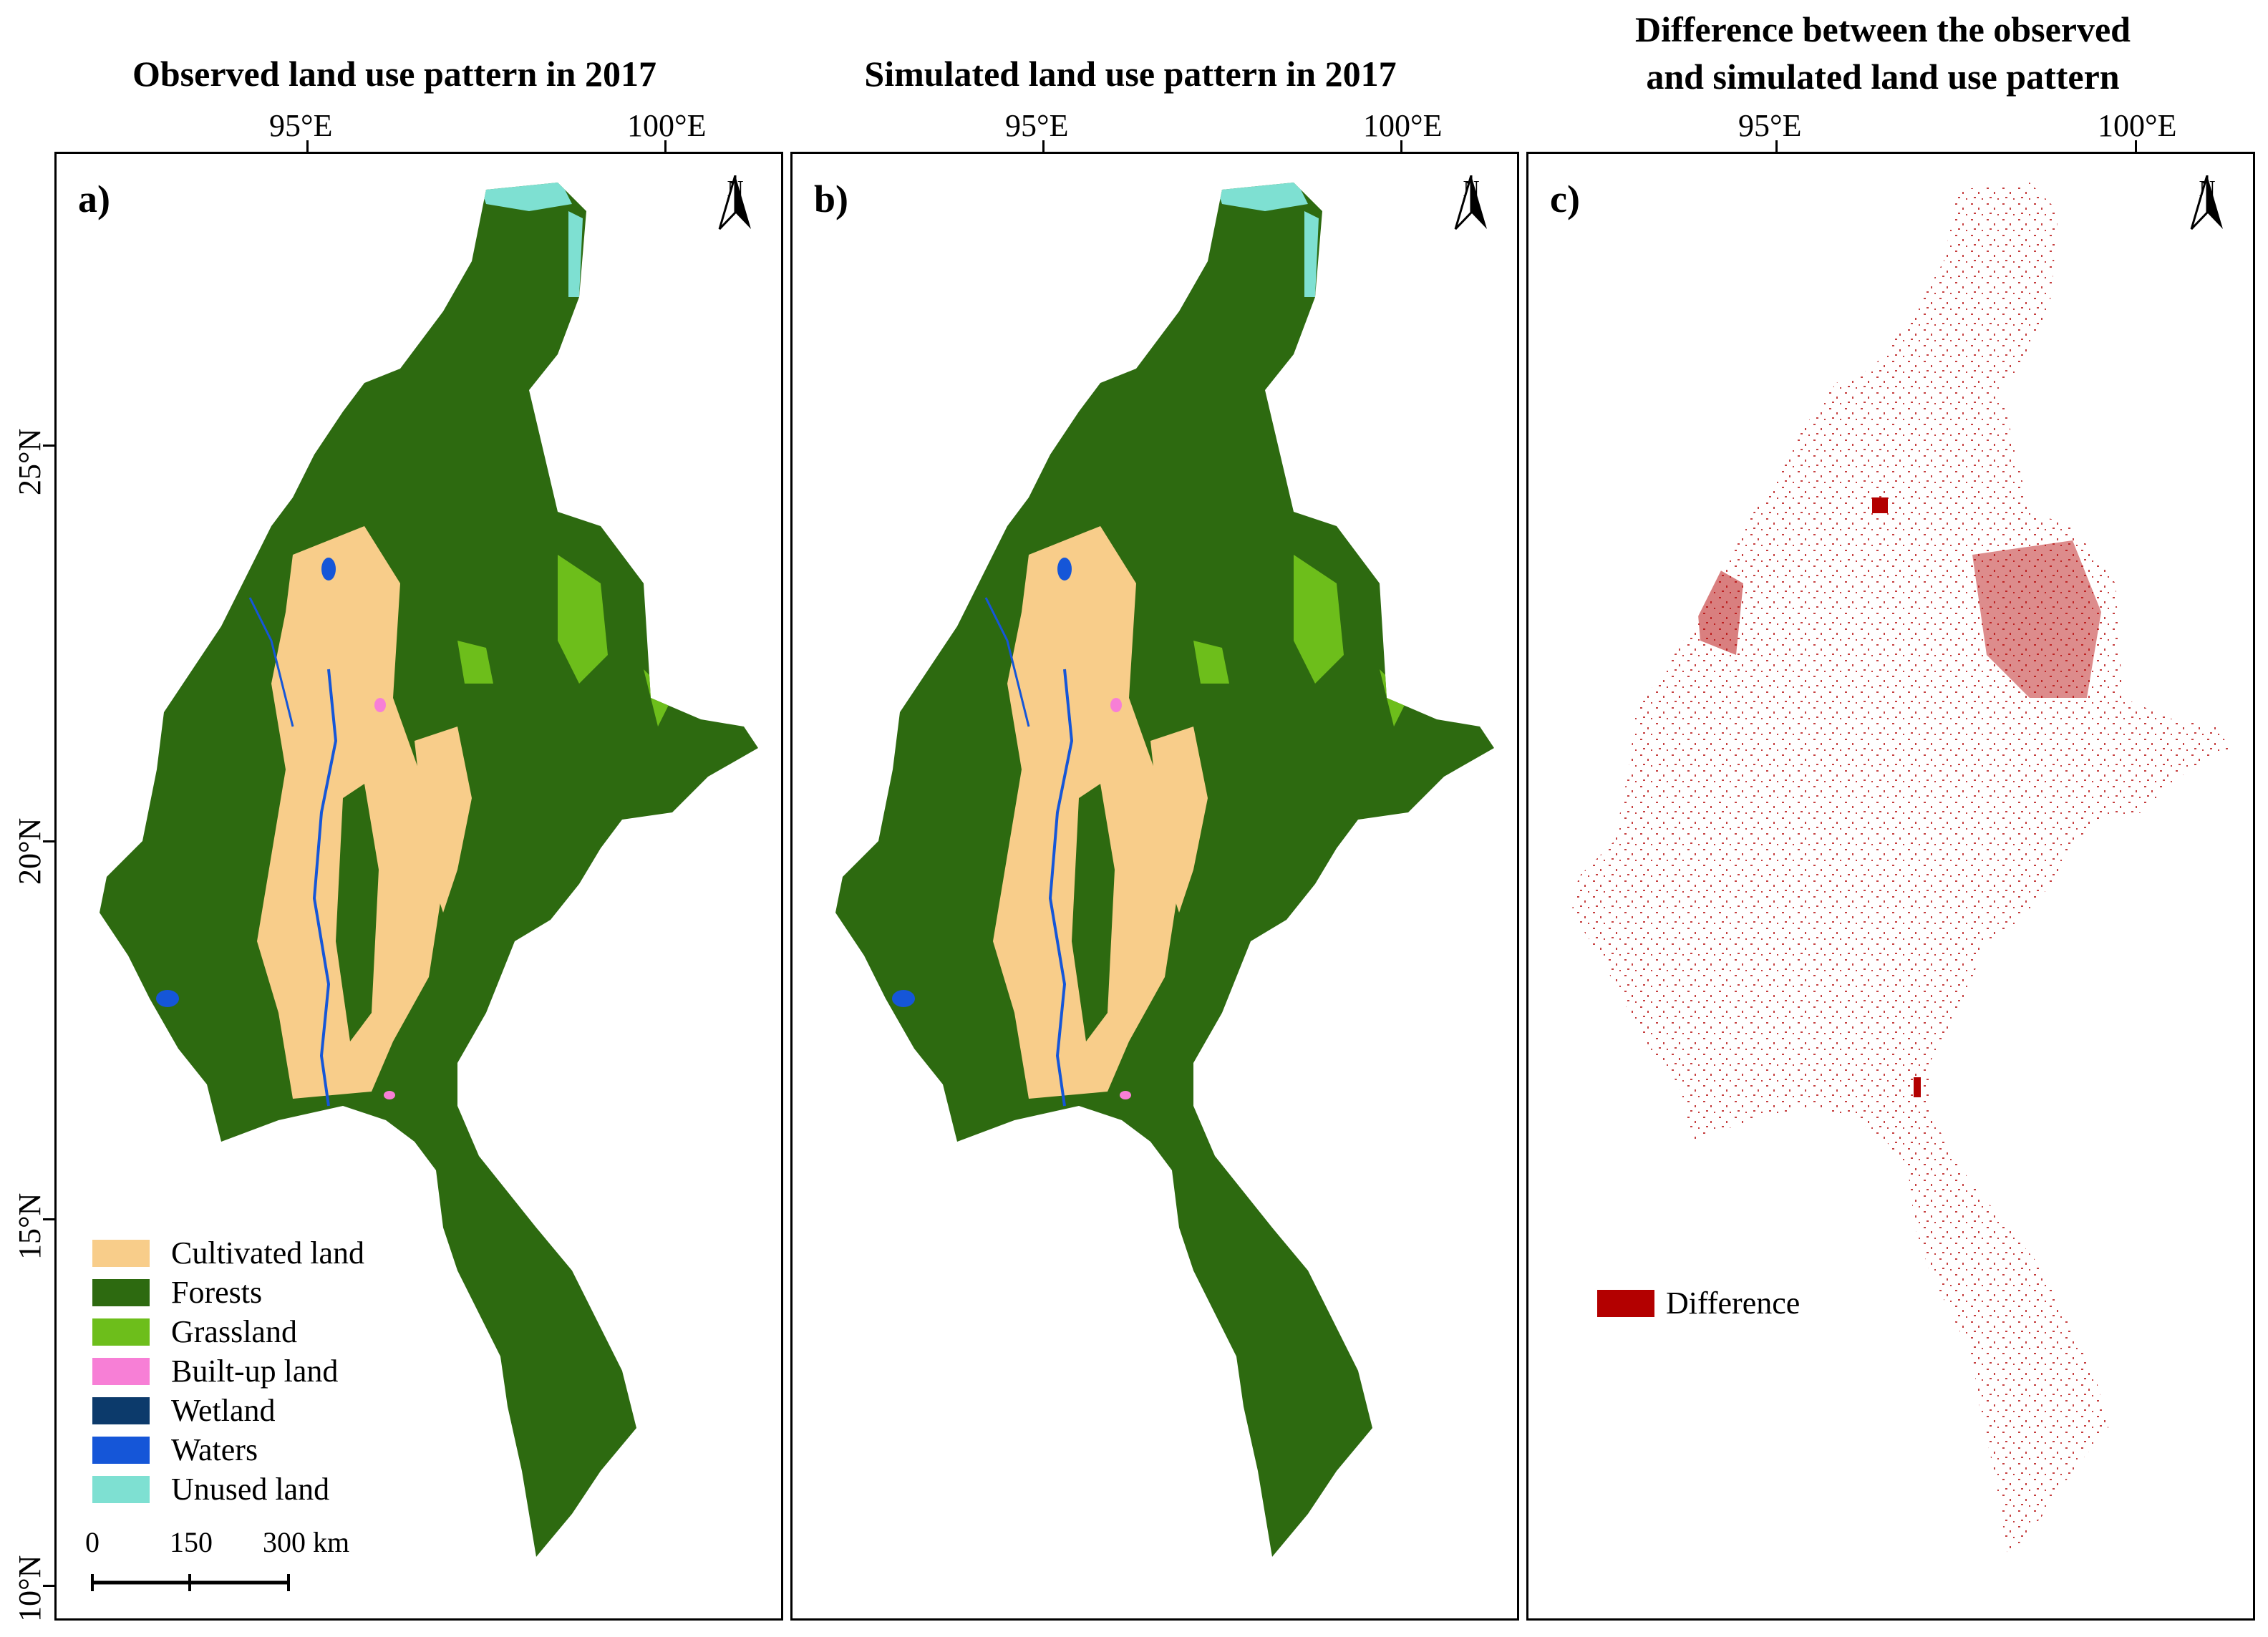  Describe the element at coordinates (29, 1588) in the screenshot. I see `lat-label-10: 10°N` at that location.